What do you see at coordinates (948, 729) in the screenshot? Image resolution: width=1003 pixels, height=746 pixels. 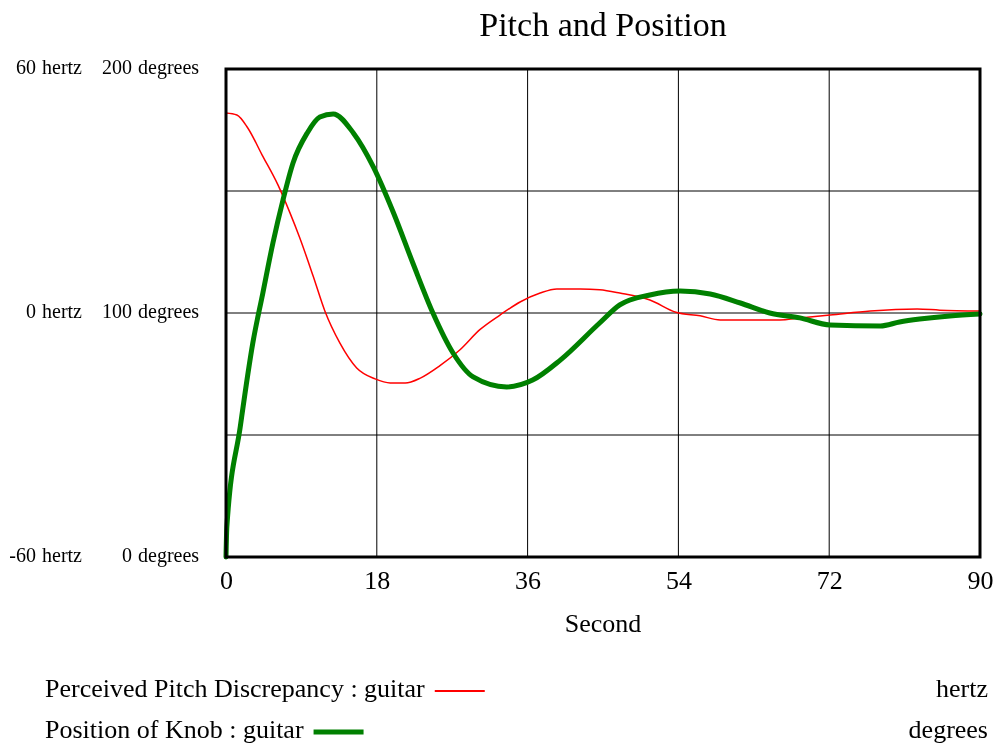 I see `text: degrees` at bounding box center [948, 729].